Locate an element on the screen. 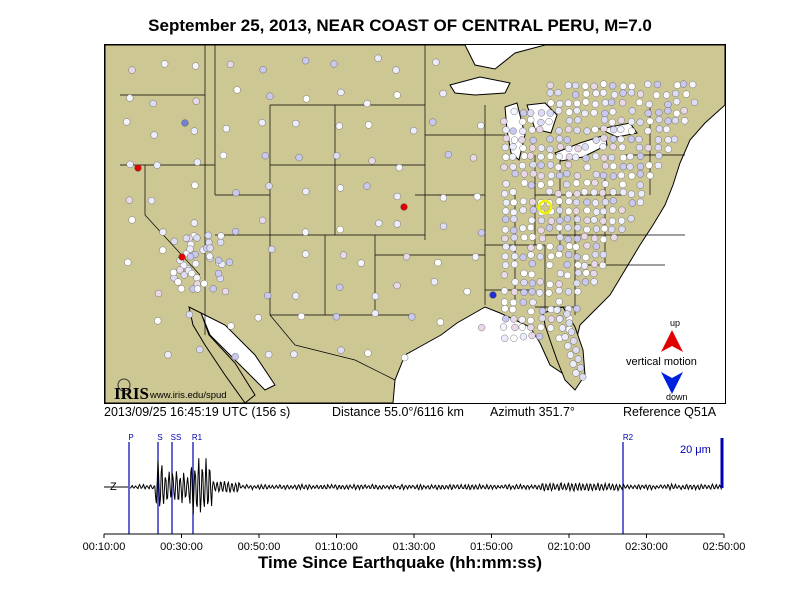  logo-url: www.iris.edu/spud is located at coordinates (188, 395).